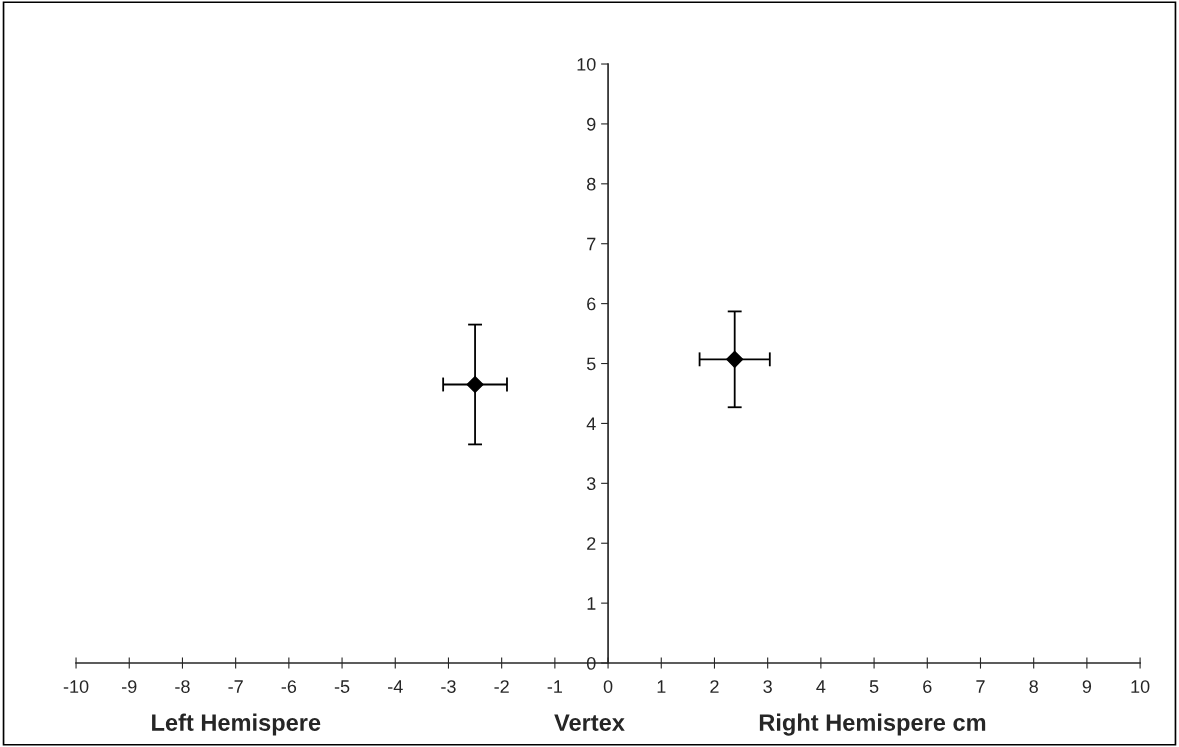  Describe the element at coordinates (872, 724) in the screenshot. I see `text: Right Hemispere cm` at that location.